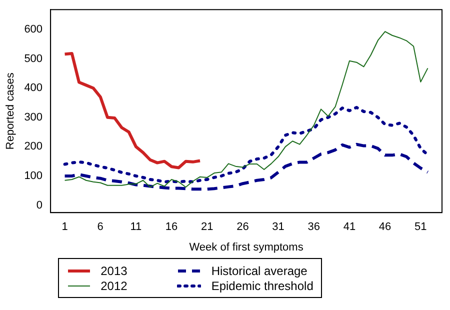 Image resolution: width=450 pixels, height=310 pixels. Describe the element at coordinates (10, 111) in the screenshot. I see `y-axis-title: Reported cases` at that location.